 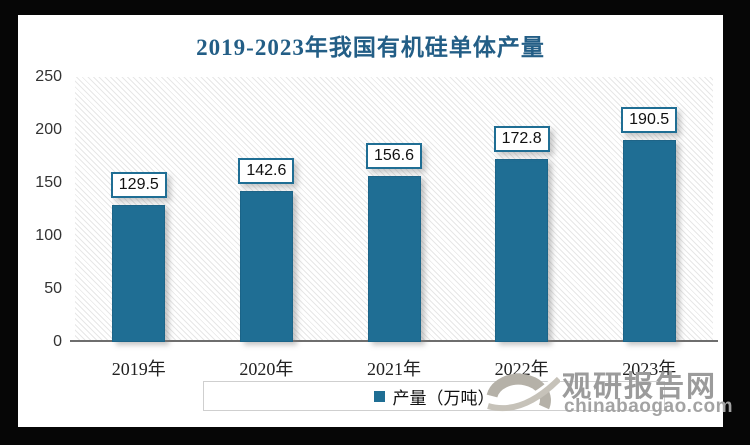 I want to click on data-label: 172.8, so click(x=521, y=138).